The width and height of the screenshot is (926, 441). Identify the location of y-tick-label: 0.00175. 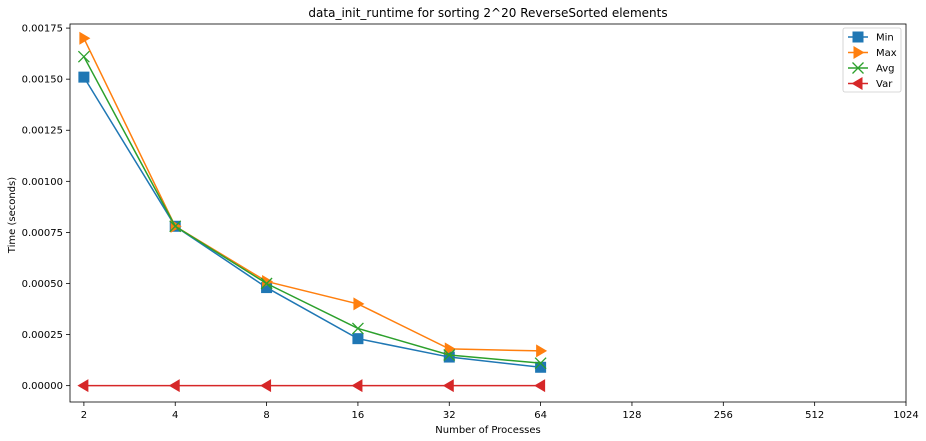
(42, 29).